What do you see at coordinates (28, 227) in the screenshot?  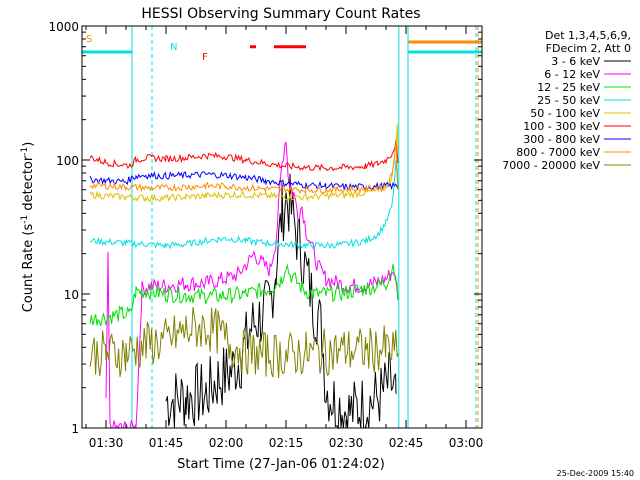 I see `y-axis-label: Count Rate (s-1 detector-1)` at bounding box center [28, 227].